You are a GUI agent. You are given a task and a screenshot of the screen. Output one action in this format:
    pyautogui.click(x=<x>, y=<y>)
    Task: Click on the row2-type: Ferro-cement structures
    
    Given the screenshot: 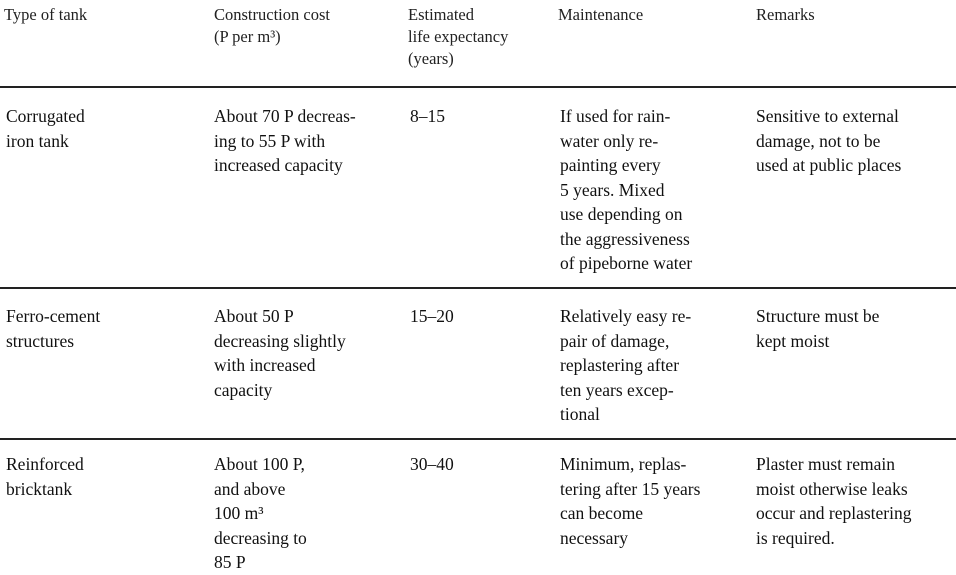 What is the action you would take?
    pyautogui.click(x=53, y=328)
    